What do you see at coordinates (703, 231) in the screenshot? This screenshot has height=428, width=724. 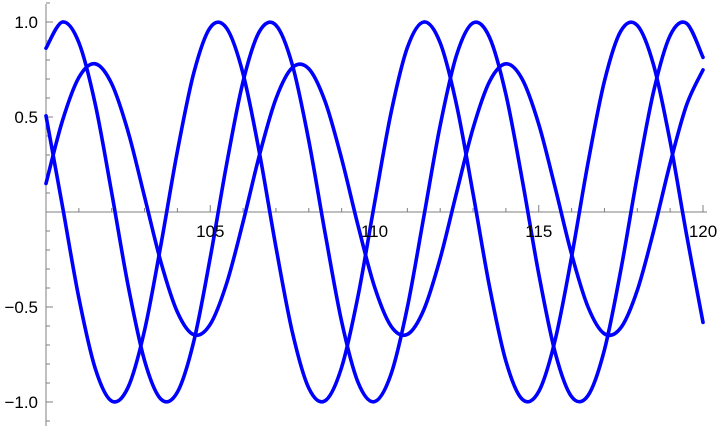 I see `x-tick-label: 120` at bounding box center [703, 231].